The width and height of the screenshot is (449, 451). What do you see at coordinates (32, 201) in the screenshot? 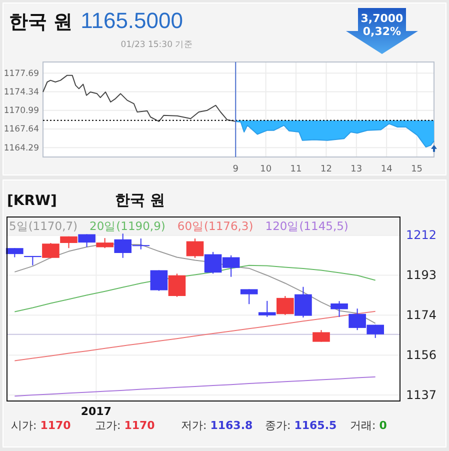
I see `text: [KRW]` at bounding box center [32, 201].